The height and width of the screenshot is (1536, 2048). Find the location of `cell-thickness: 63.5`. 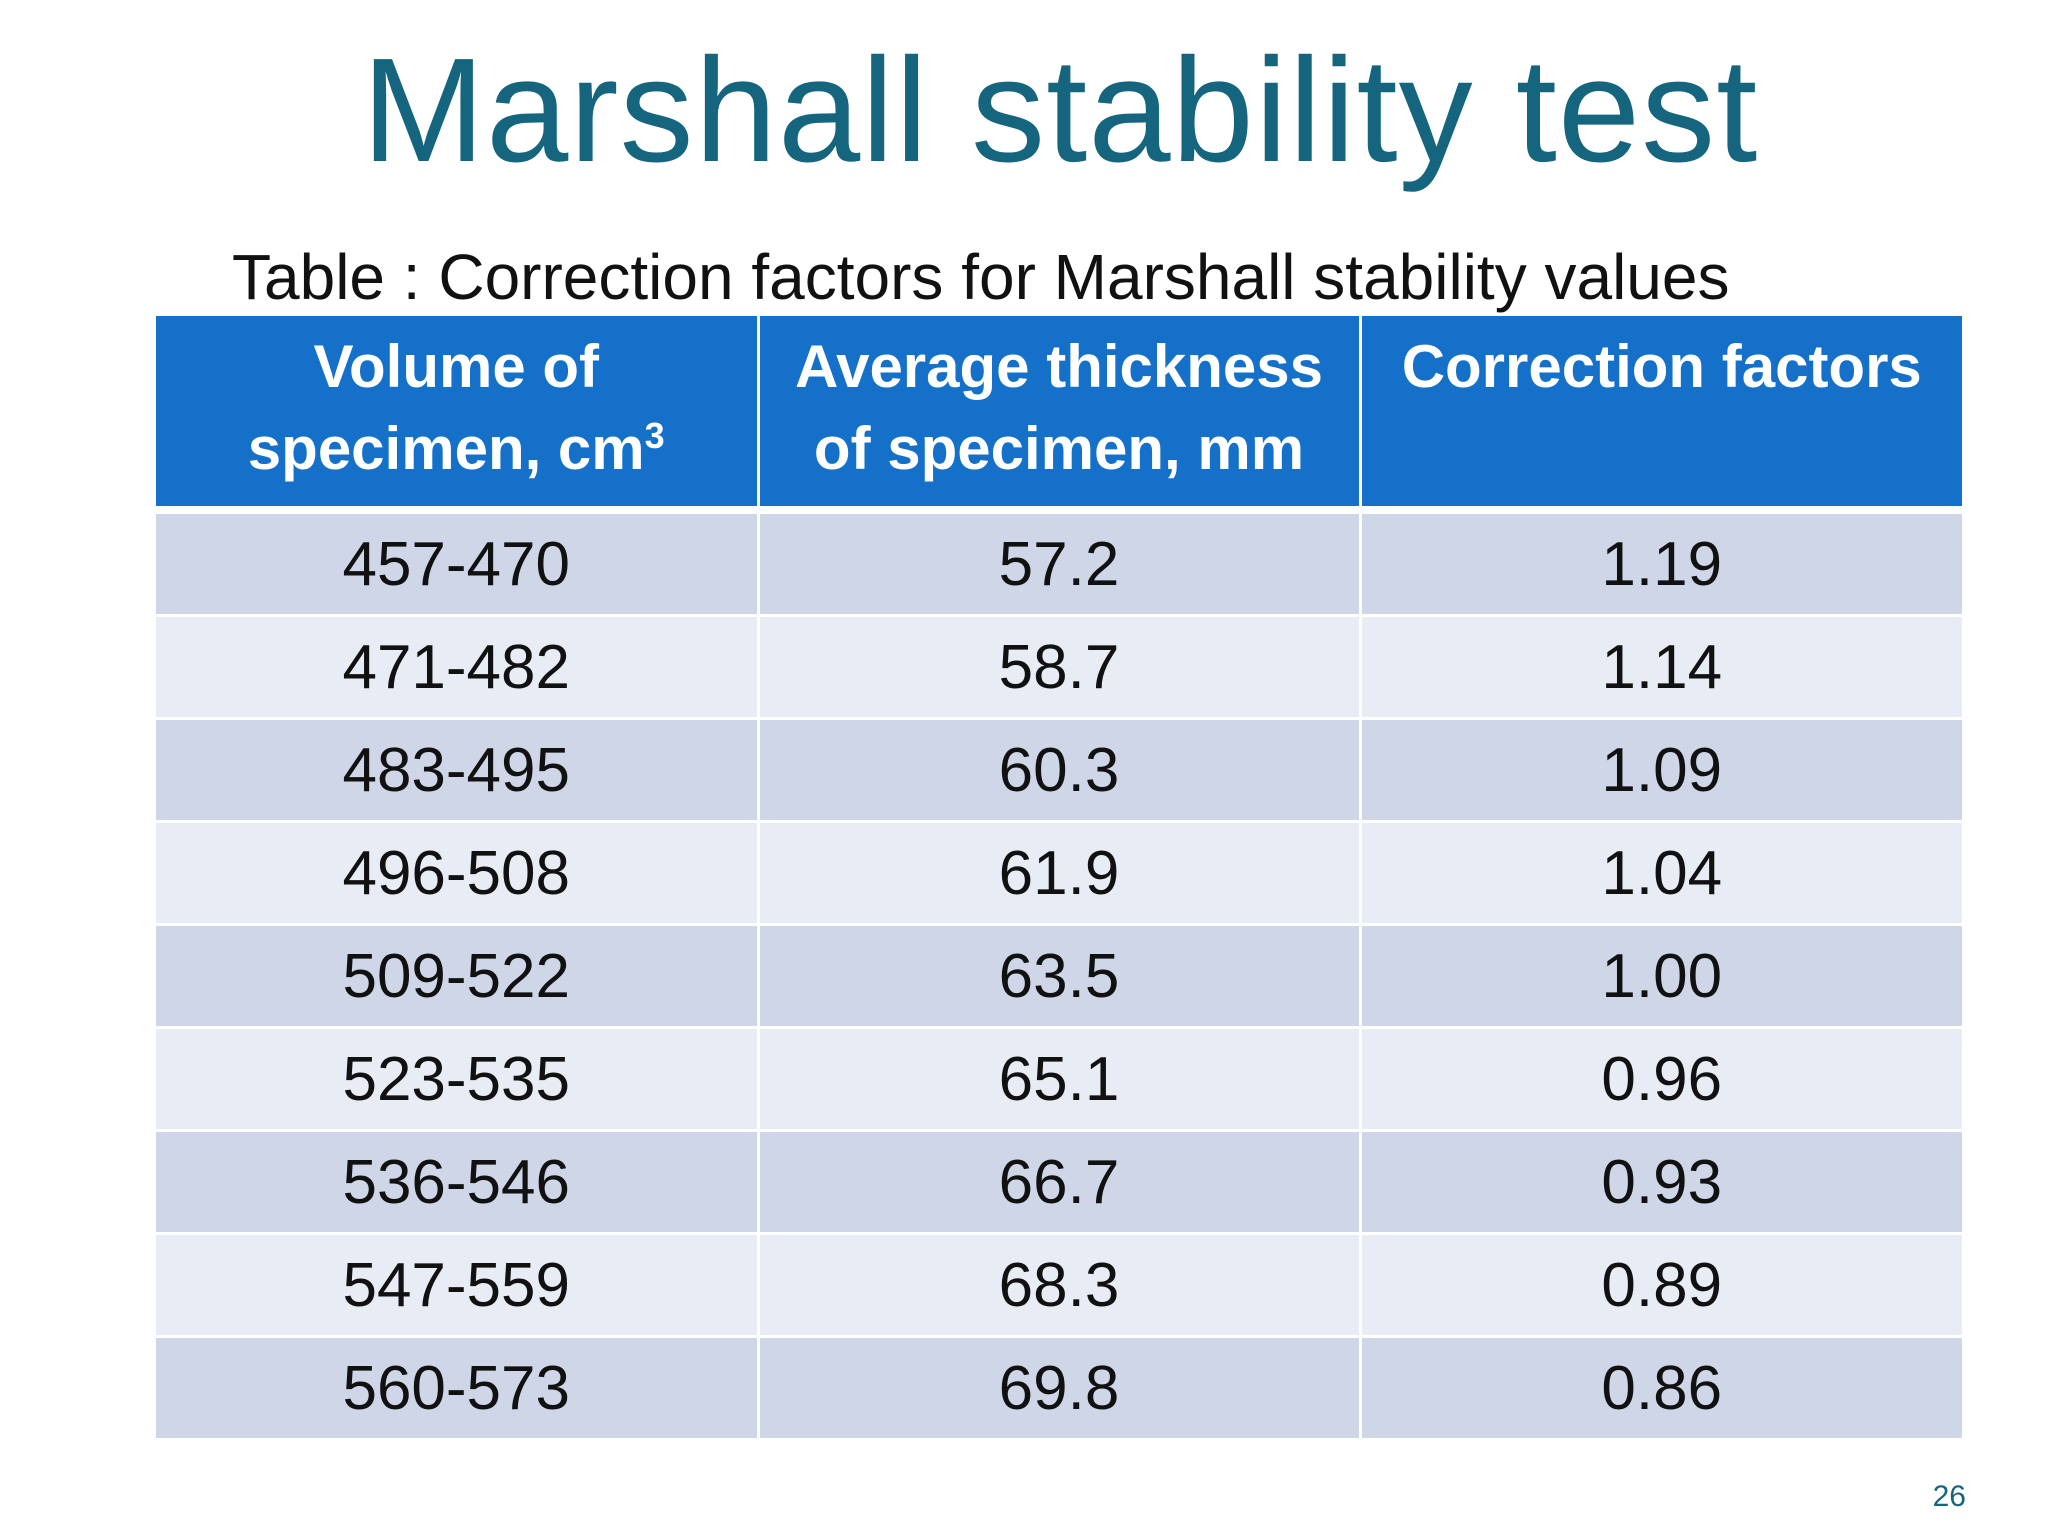

cell-thickness: 63.5 is located at coordinates (1060, 976).